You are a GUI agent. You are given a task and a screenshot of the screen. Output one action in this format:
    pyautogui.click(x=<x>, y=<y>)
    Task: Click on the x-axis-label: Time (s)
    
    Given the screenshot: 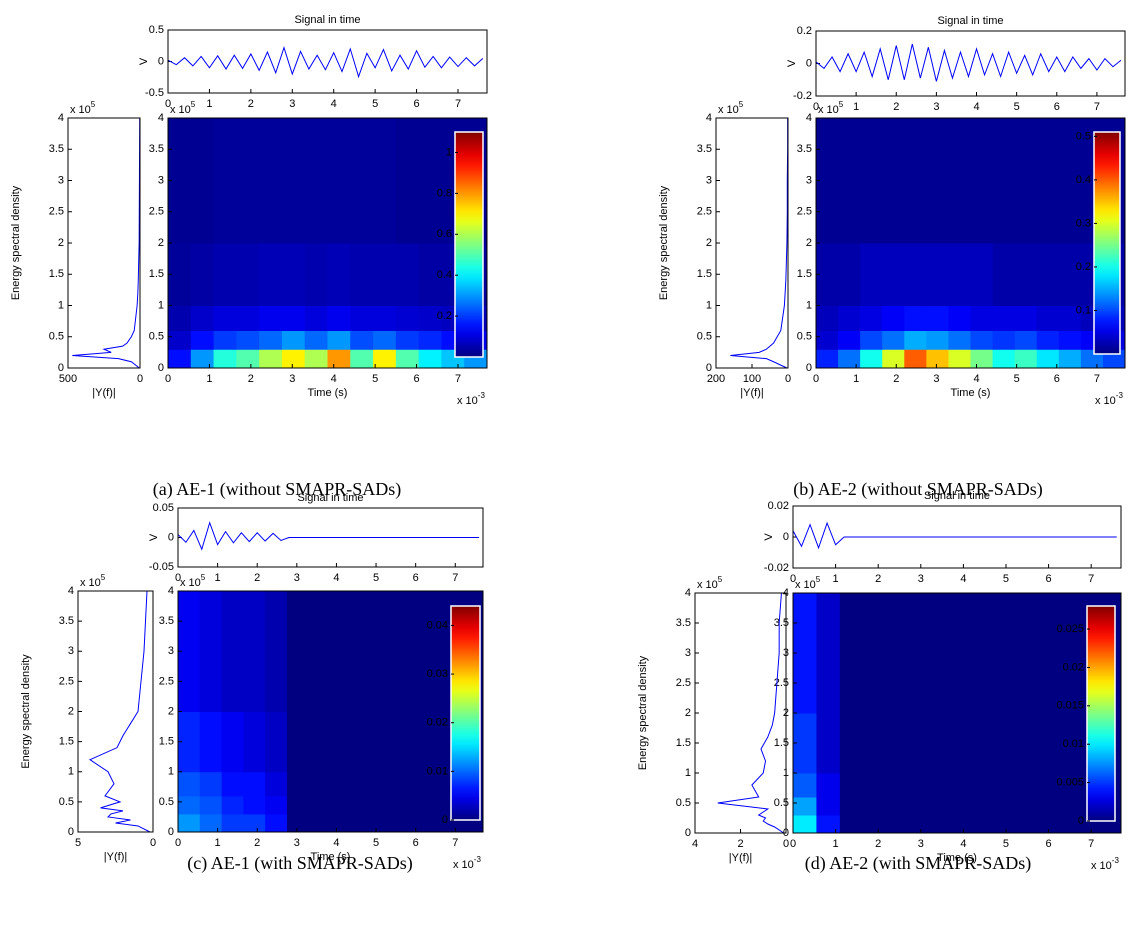 What is the action you would take?
    pyautogui.click(x=957, y=858)
    